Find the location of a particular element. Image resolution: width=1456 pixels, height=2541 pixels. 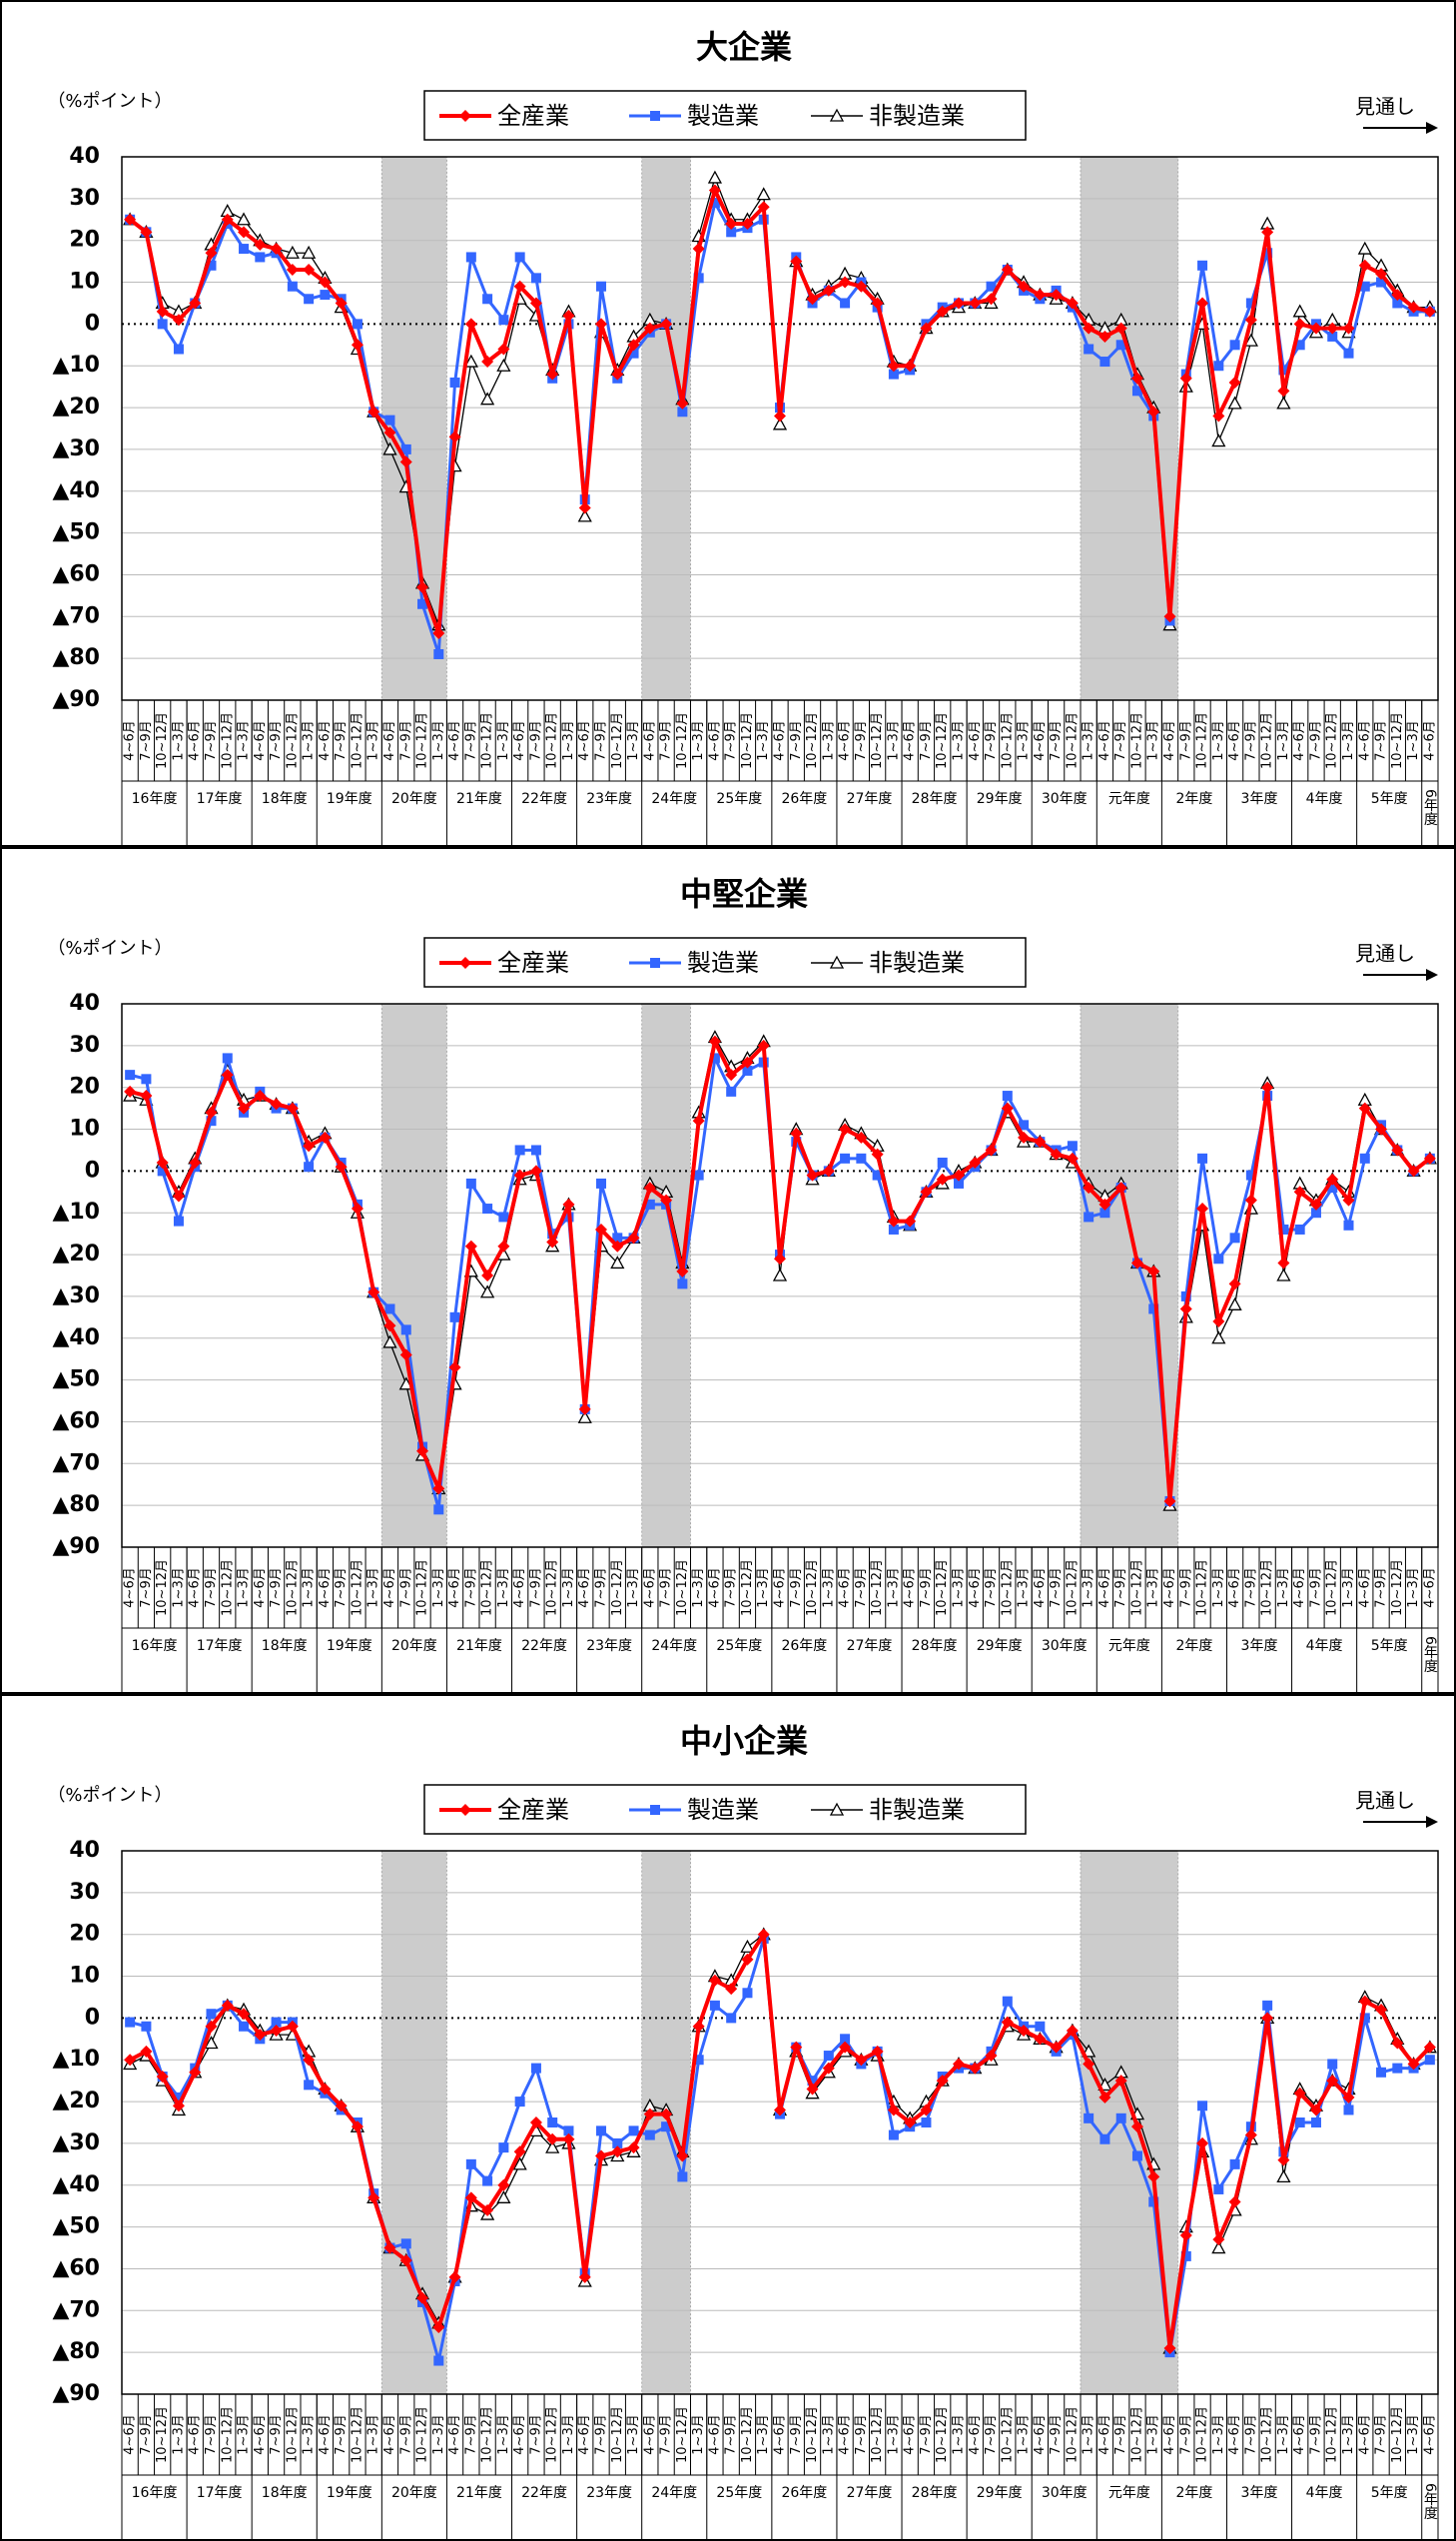

y-tick-label: ▲50 is located at coordinates (76, 532).